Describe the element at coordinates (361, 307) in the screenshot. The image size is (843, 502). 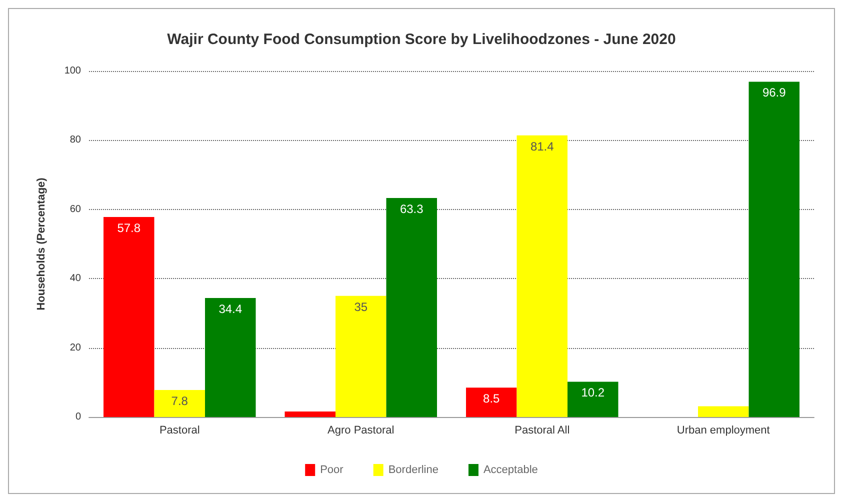
I see `data-label: 35` at that location.